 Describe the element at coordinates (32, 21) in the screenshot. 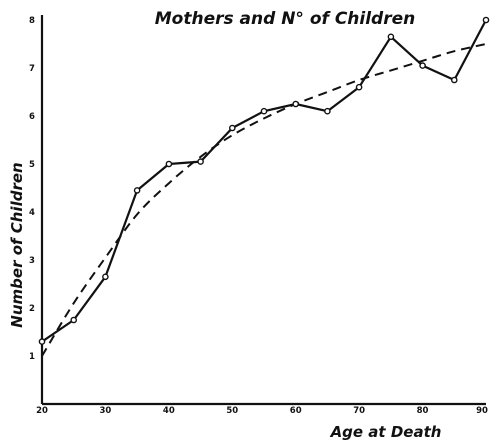

I see `y-tick-label: 8` at that location.